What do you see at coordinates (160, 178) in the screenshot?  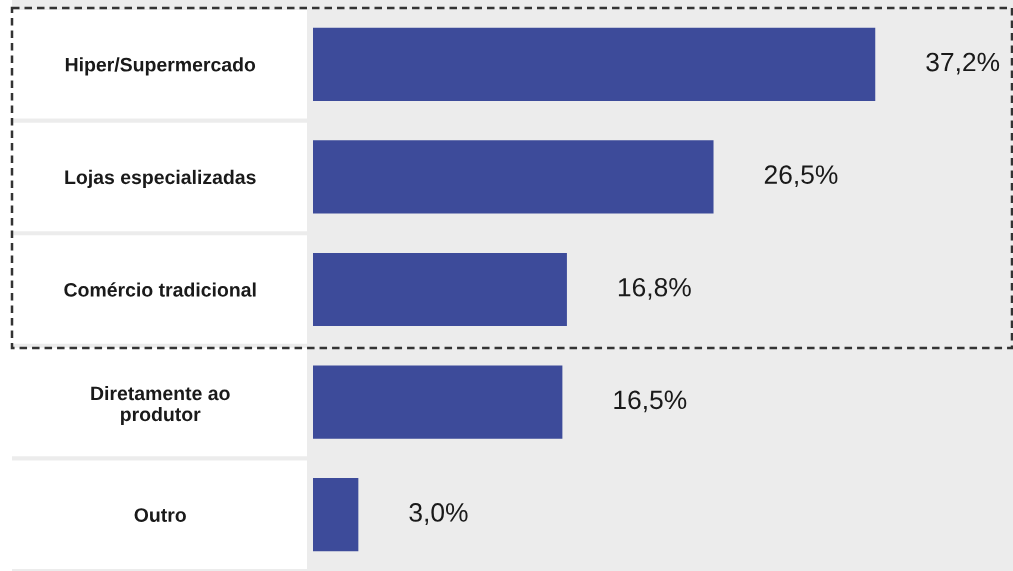 I see `y-tick-label: Lojas especializadas` at bounding box center [160, 178].